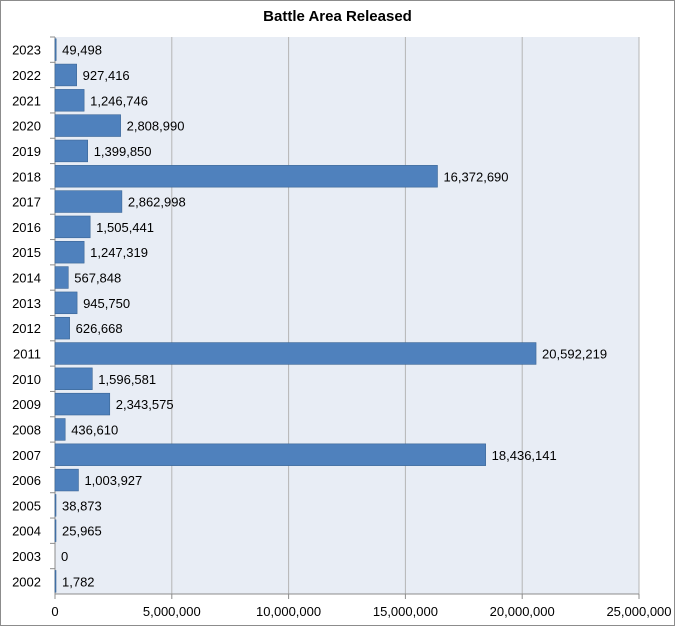 This screenshot has height=626, width=675. What do you see at coordinates (26, 379) in the screenshot?
I see `y-tick-label: 2010` at bounding box center [26, 379].